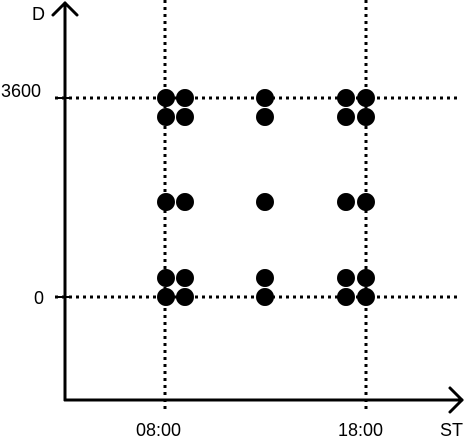 This screenshot has width=468, height=440. I want to click on y-tick-label-0: 0, so click(39, 298).